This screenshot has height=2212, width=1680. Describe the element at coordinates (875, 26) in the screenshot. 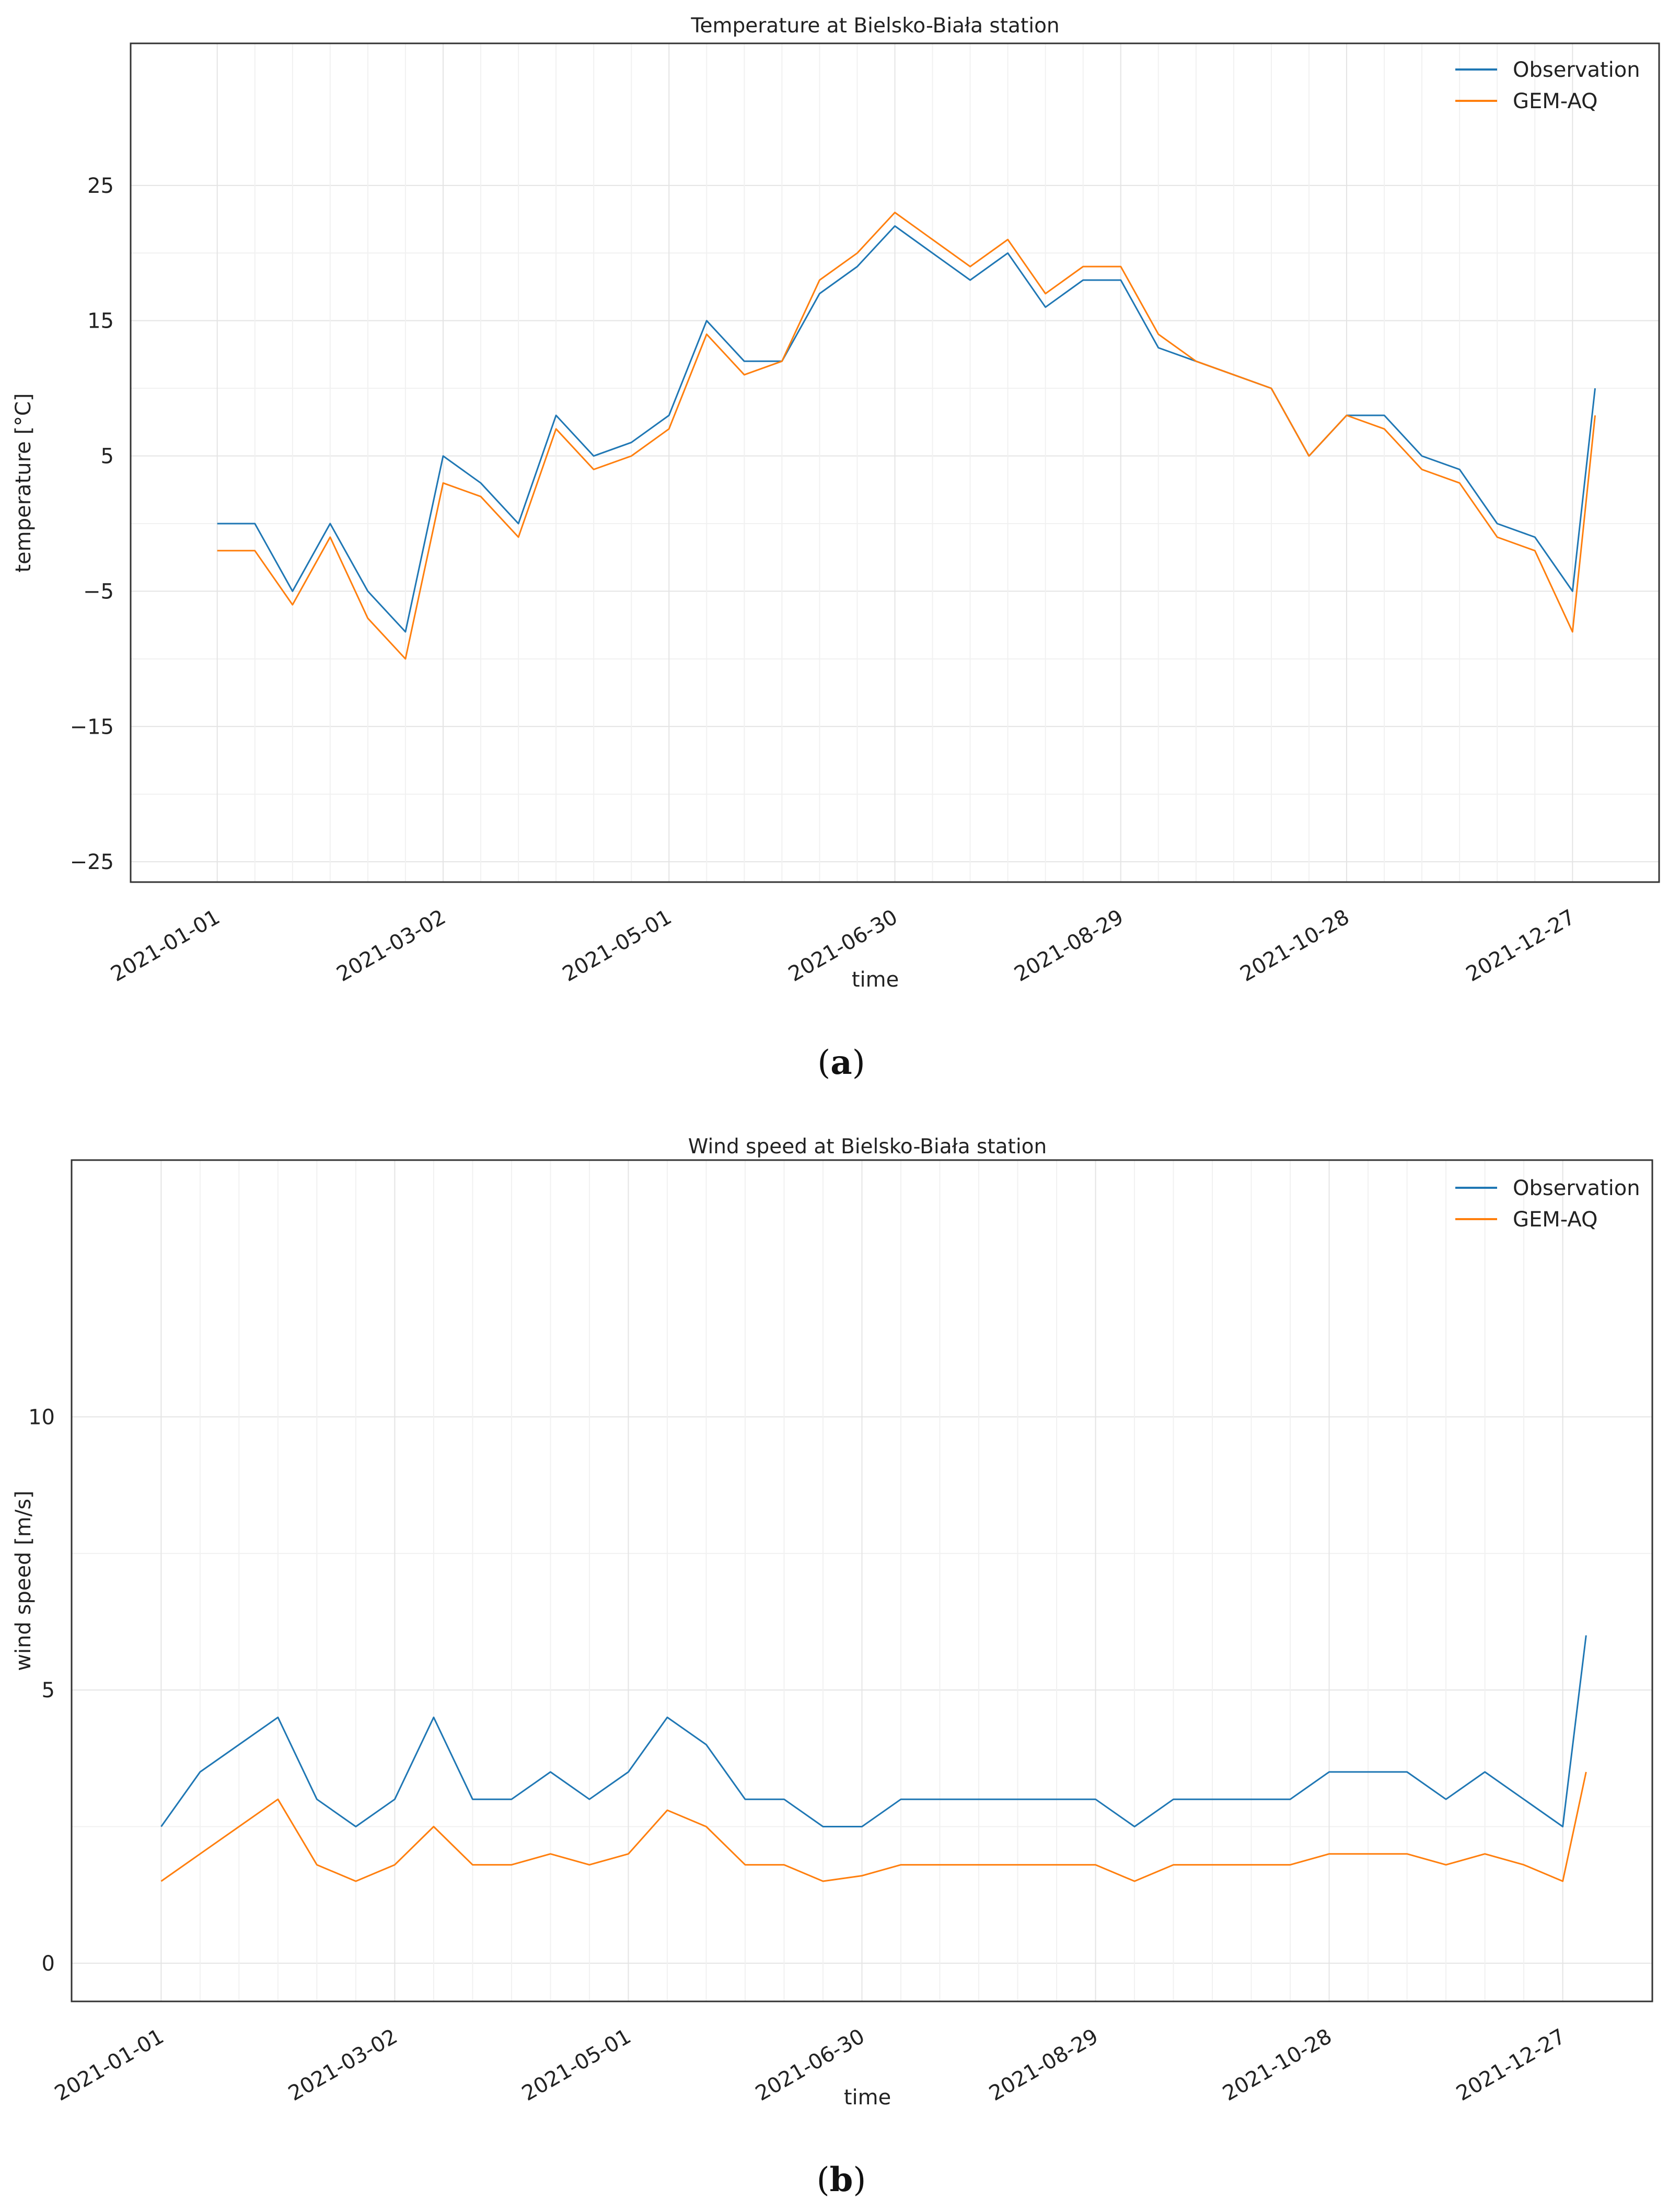

I see `chart-title: Temperature at Bielsko-Biała station` at that location.